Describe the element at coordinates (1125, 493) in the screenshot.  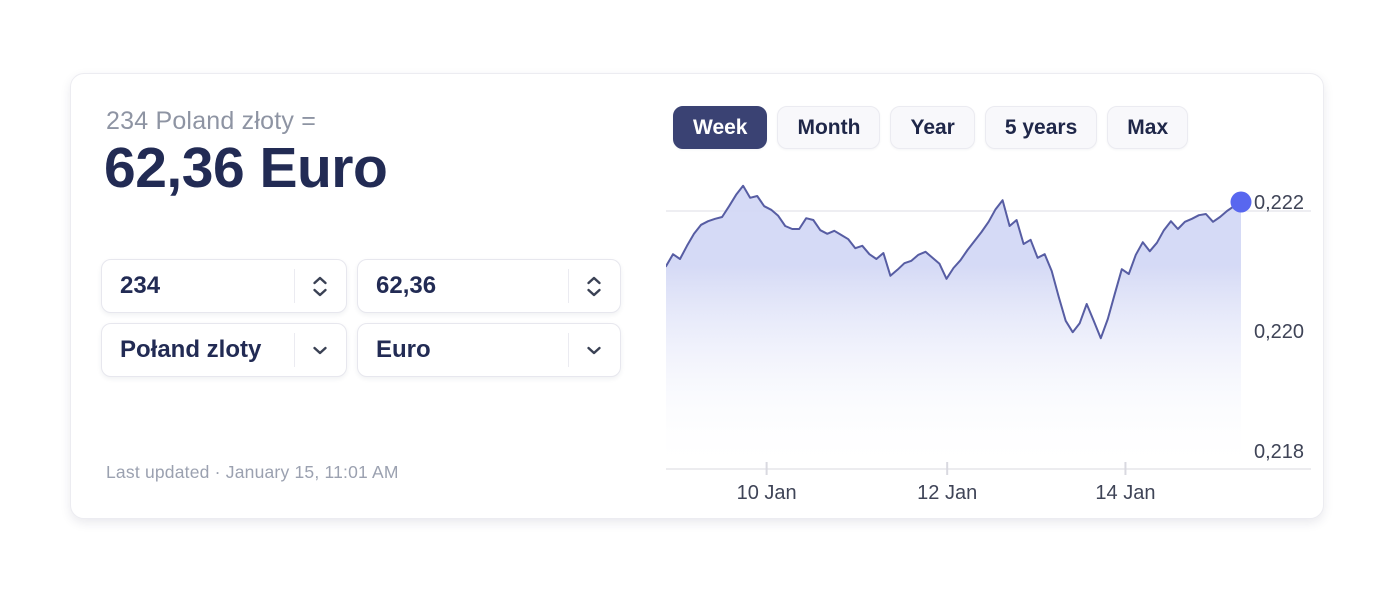
I see `x-axis-label: 14 Jan` at that location.